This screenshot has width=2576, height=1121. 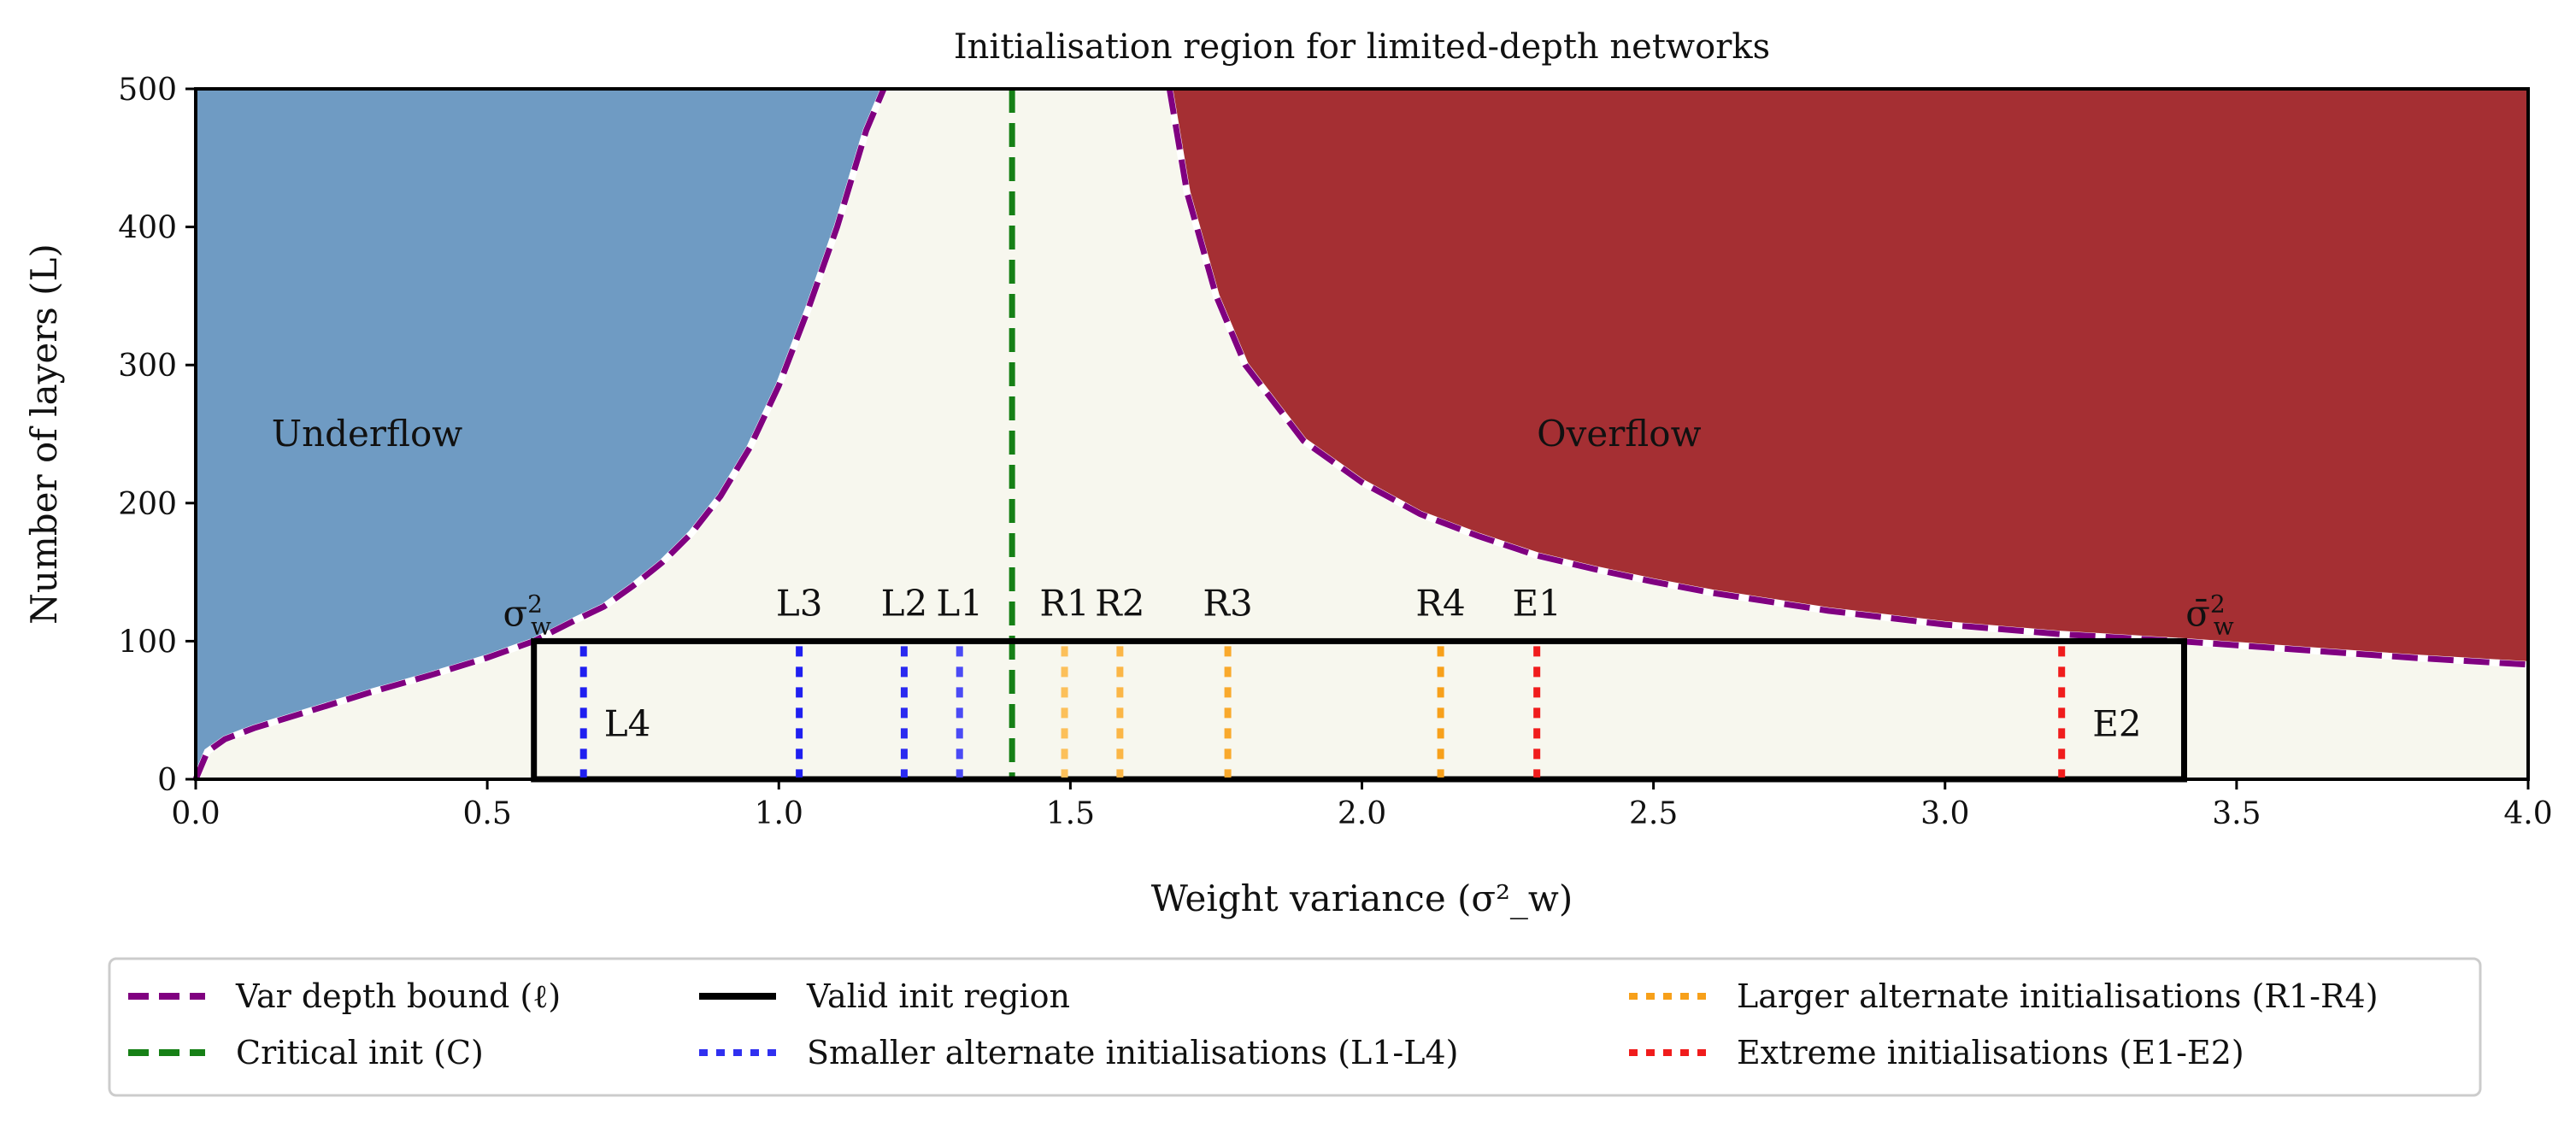 What do you see at coordinates (1119, 603) in the screenshot?
I see `init-label-r2: R2` at bounding box center [1119, 603].